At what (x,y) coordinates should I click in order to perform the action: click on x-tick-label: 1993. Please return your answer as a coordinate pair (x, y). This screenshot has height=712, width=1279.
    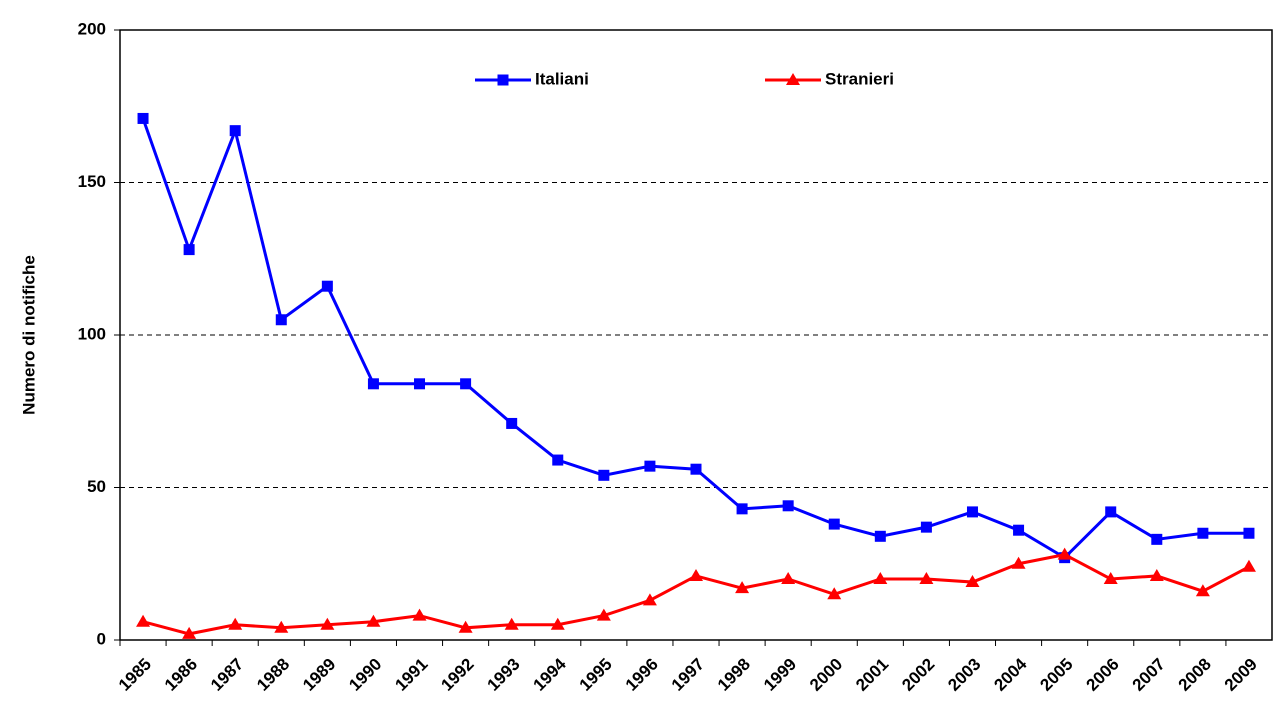
    Looking at the image, I should click on (503, 675).